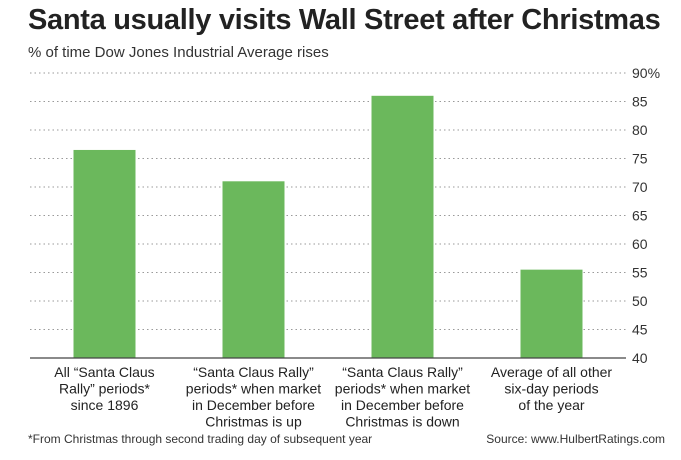  I want to click on y-tick-label: 55, so click(640, 273).